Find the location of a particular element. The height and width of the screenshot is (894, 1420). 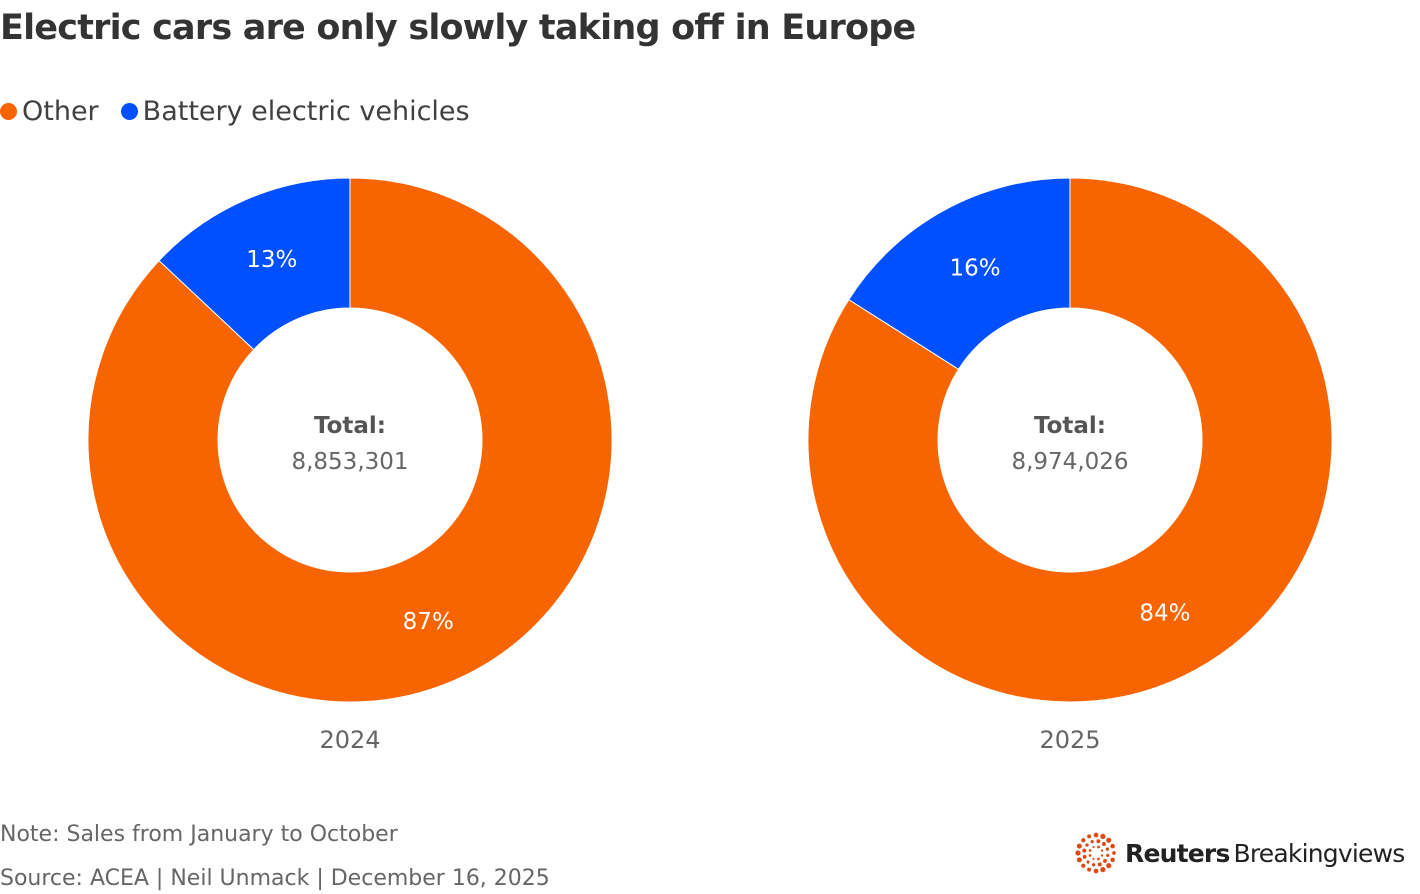

category-label: 2024 is located at coordinates (349, 740).